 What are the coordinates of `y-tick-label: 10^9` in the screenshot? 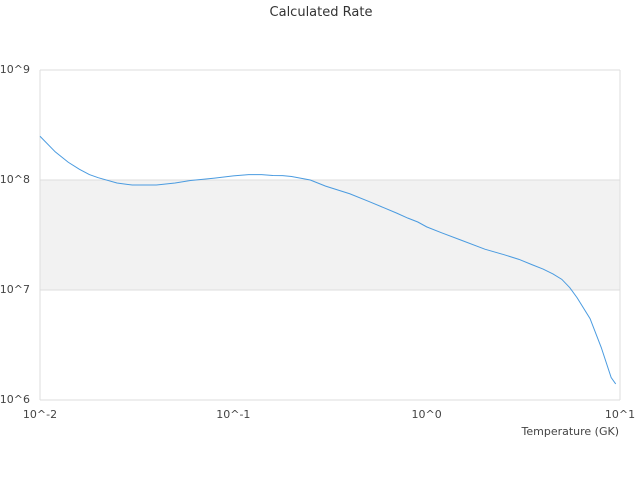 It's located at (15, 69).